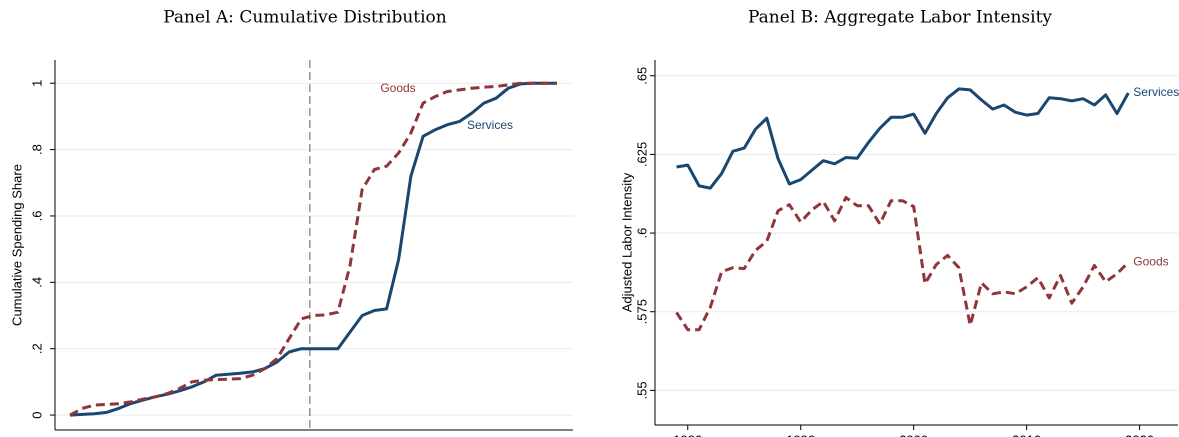  What do you see at coordinates (36, 282) in the screenshot?
I see `y-tick-label: .4` at bounding box center [36, 282].